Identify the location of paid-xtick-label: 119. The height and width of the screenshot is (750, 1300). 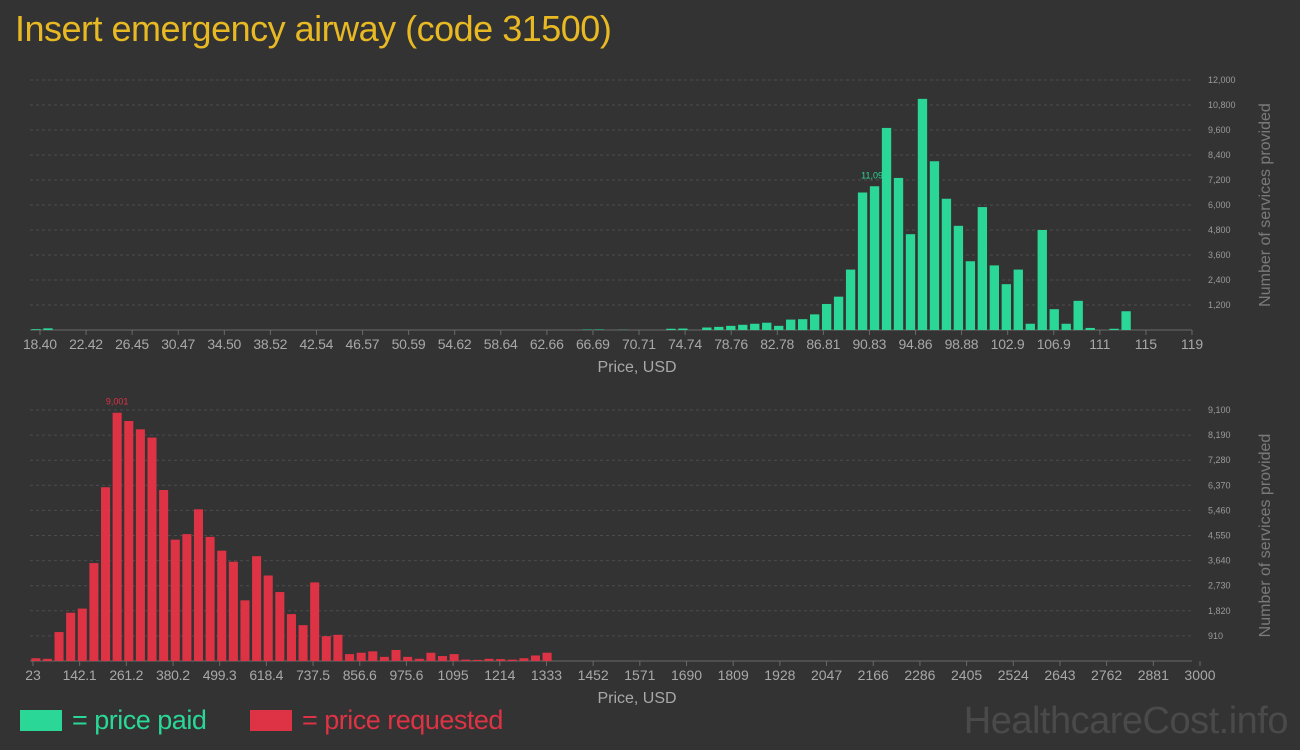
(1192, 344).